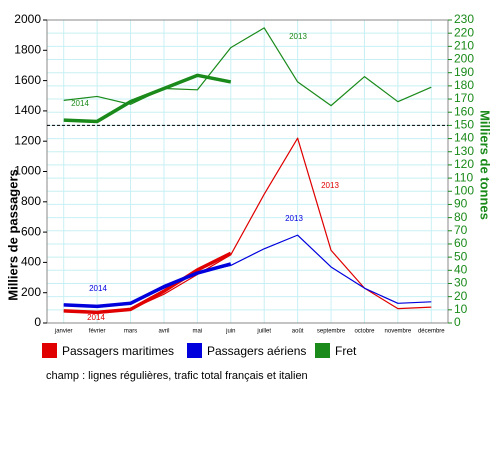 This screenshot has width=502, height=450. Describe the element at coordinates (464, 138) in the screenshot. I see `y2-tick-label: 140` at that location.